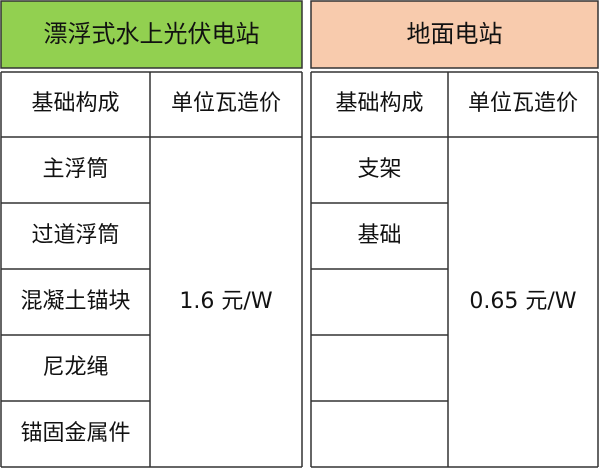 This screenshot has width=600, height=471. I want to click on component: 主浮筒, so click(75, 169).